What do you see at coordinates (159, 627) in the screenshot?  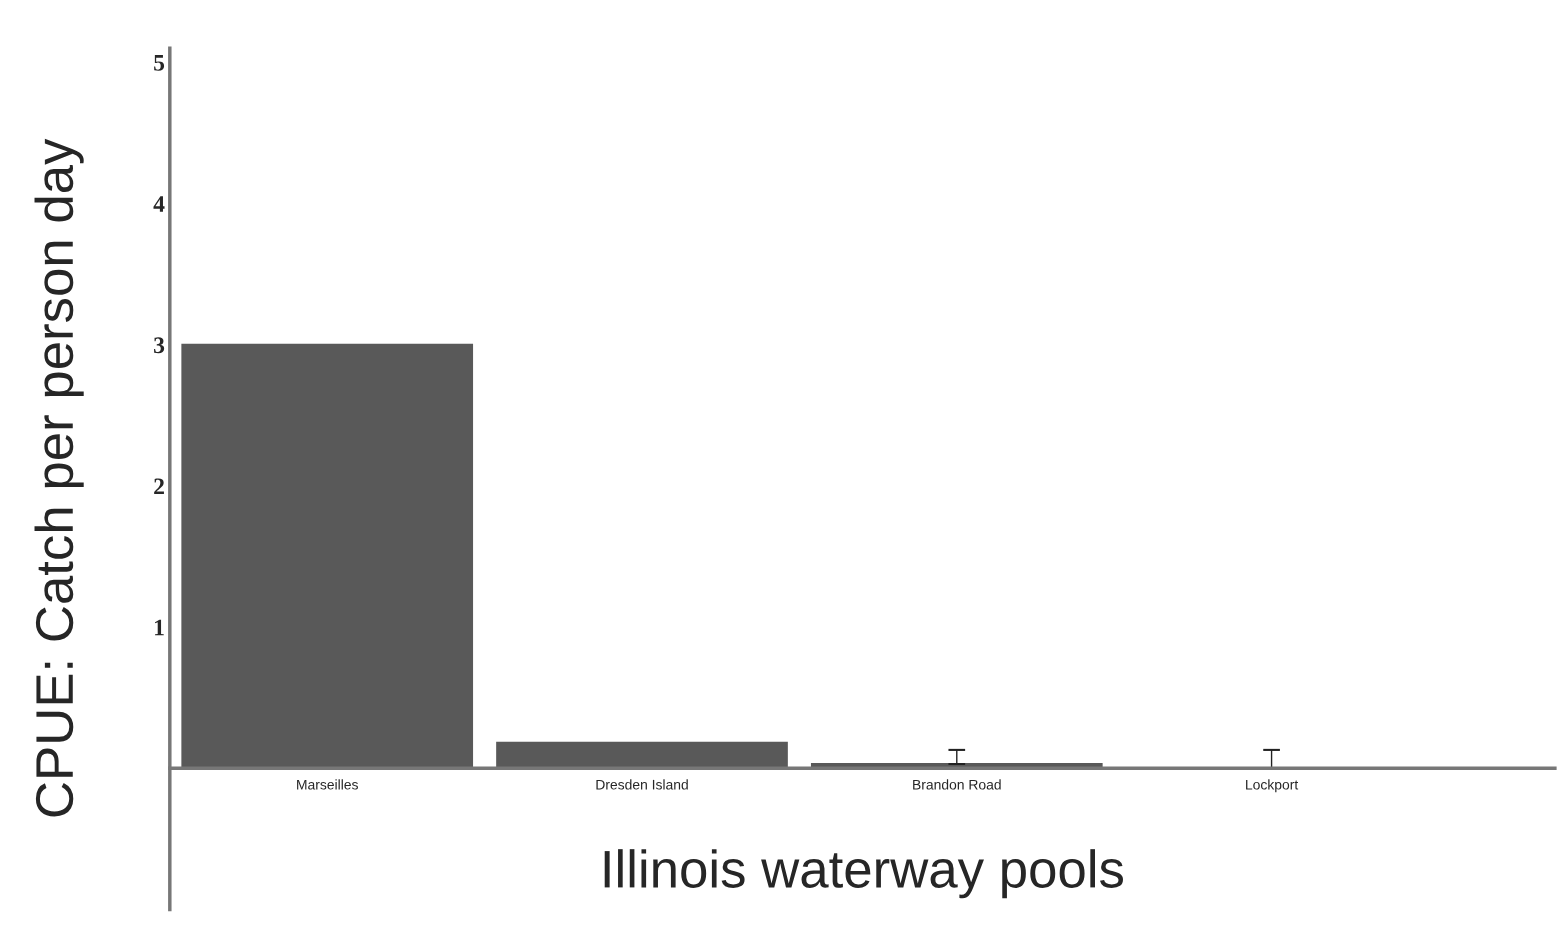 I see `y-tick-label: 1` at bounding box center [159, 627].